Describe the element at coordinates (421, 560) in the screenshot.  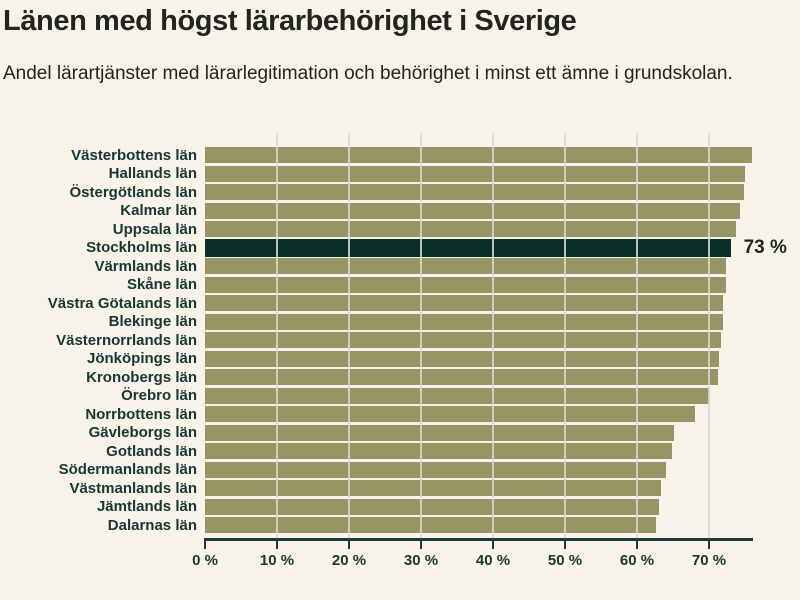
I see `axis-tick-label: 30 %` at that location.